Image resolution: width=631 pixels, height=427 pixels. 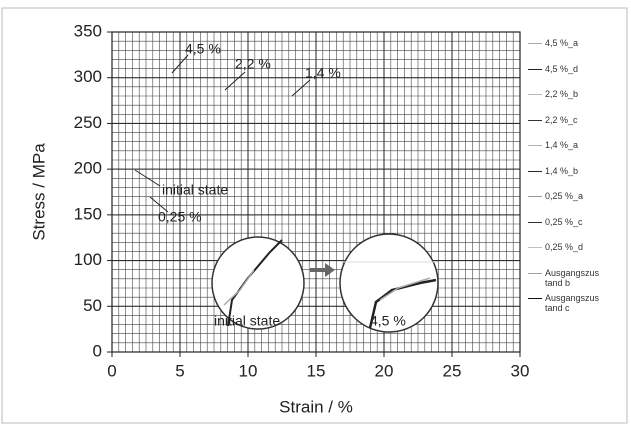 What do you see at coordinates (253, 64) in the screenshot?
I see `annotation: 2,2 %` at bounding box center [253, 64].